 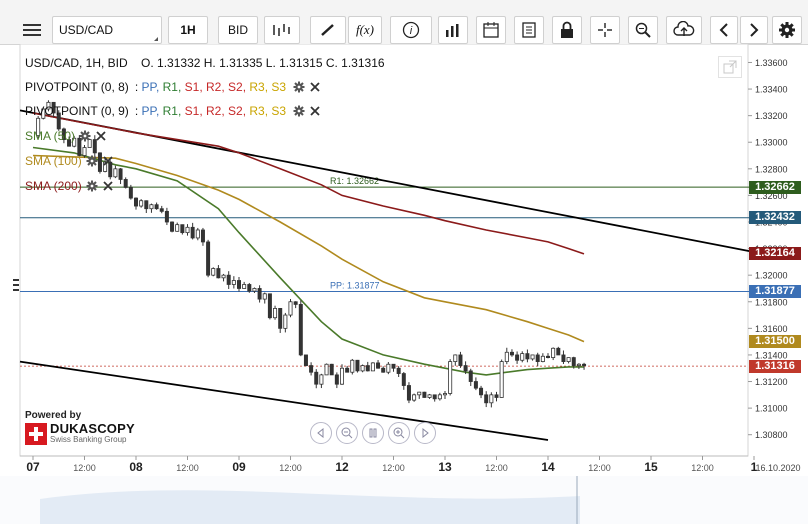 I want to click on zoom-in-button, so click(x=399, y=433).